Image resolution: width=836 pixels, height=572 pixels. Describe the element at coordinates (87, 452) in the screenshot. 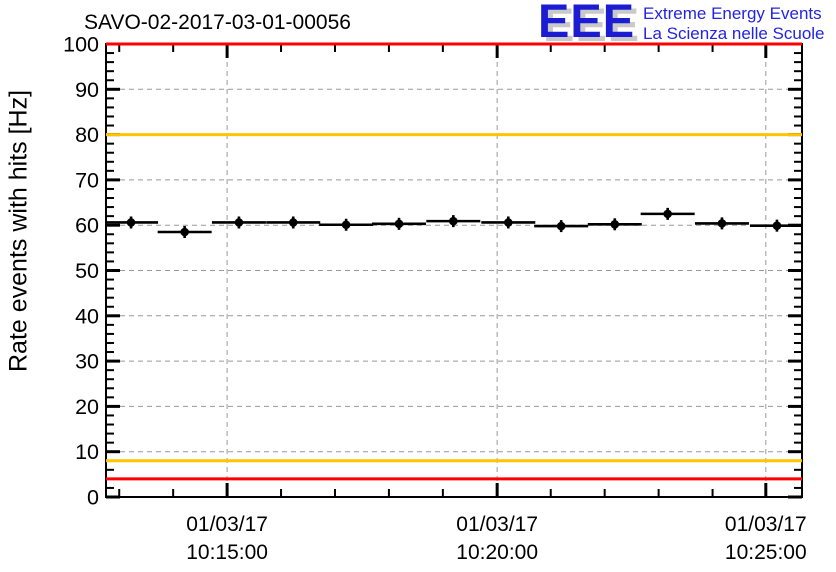

I see `y-tick-label: 10` at that location.